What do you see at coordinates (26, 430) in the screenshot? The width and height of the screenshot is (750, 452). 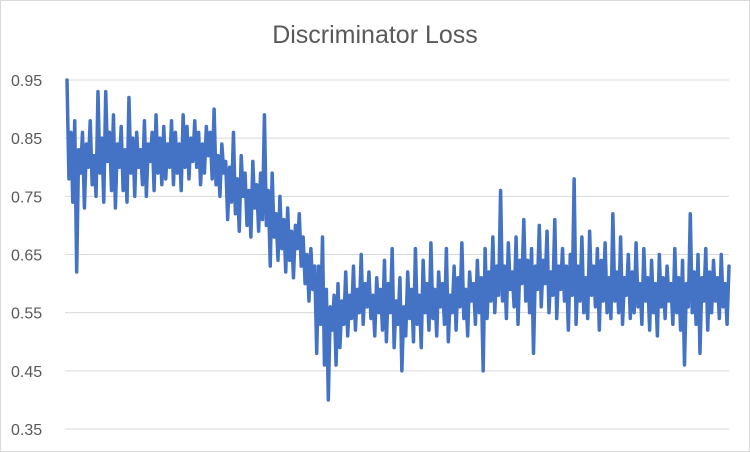 I see `y-tick-label: 0.35` at bounding box center [26, 430].